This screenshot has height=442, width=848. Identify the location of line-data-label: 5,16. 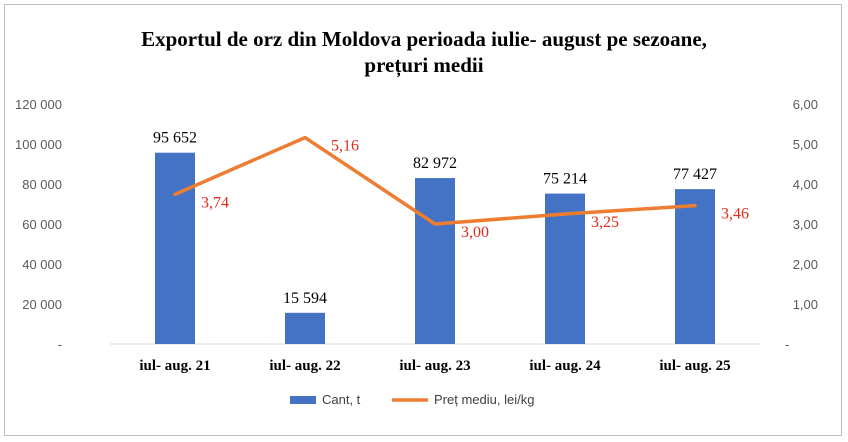
(345, 146).